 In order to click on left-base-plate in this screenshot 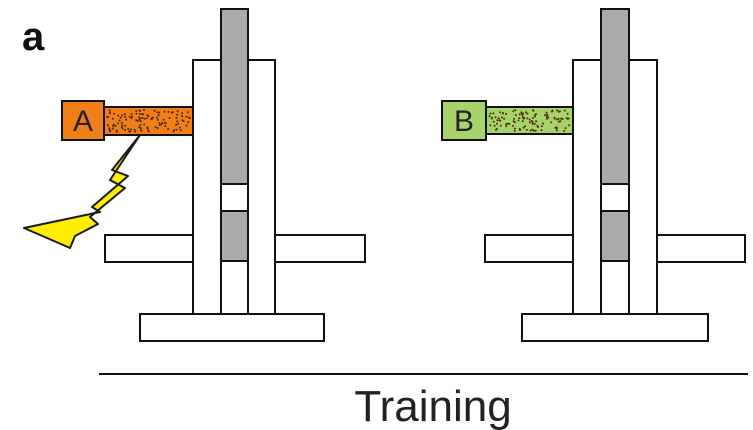, I will do `click(232, 327)`.